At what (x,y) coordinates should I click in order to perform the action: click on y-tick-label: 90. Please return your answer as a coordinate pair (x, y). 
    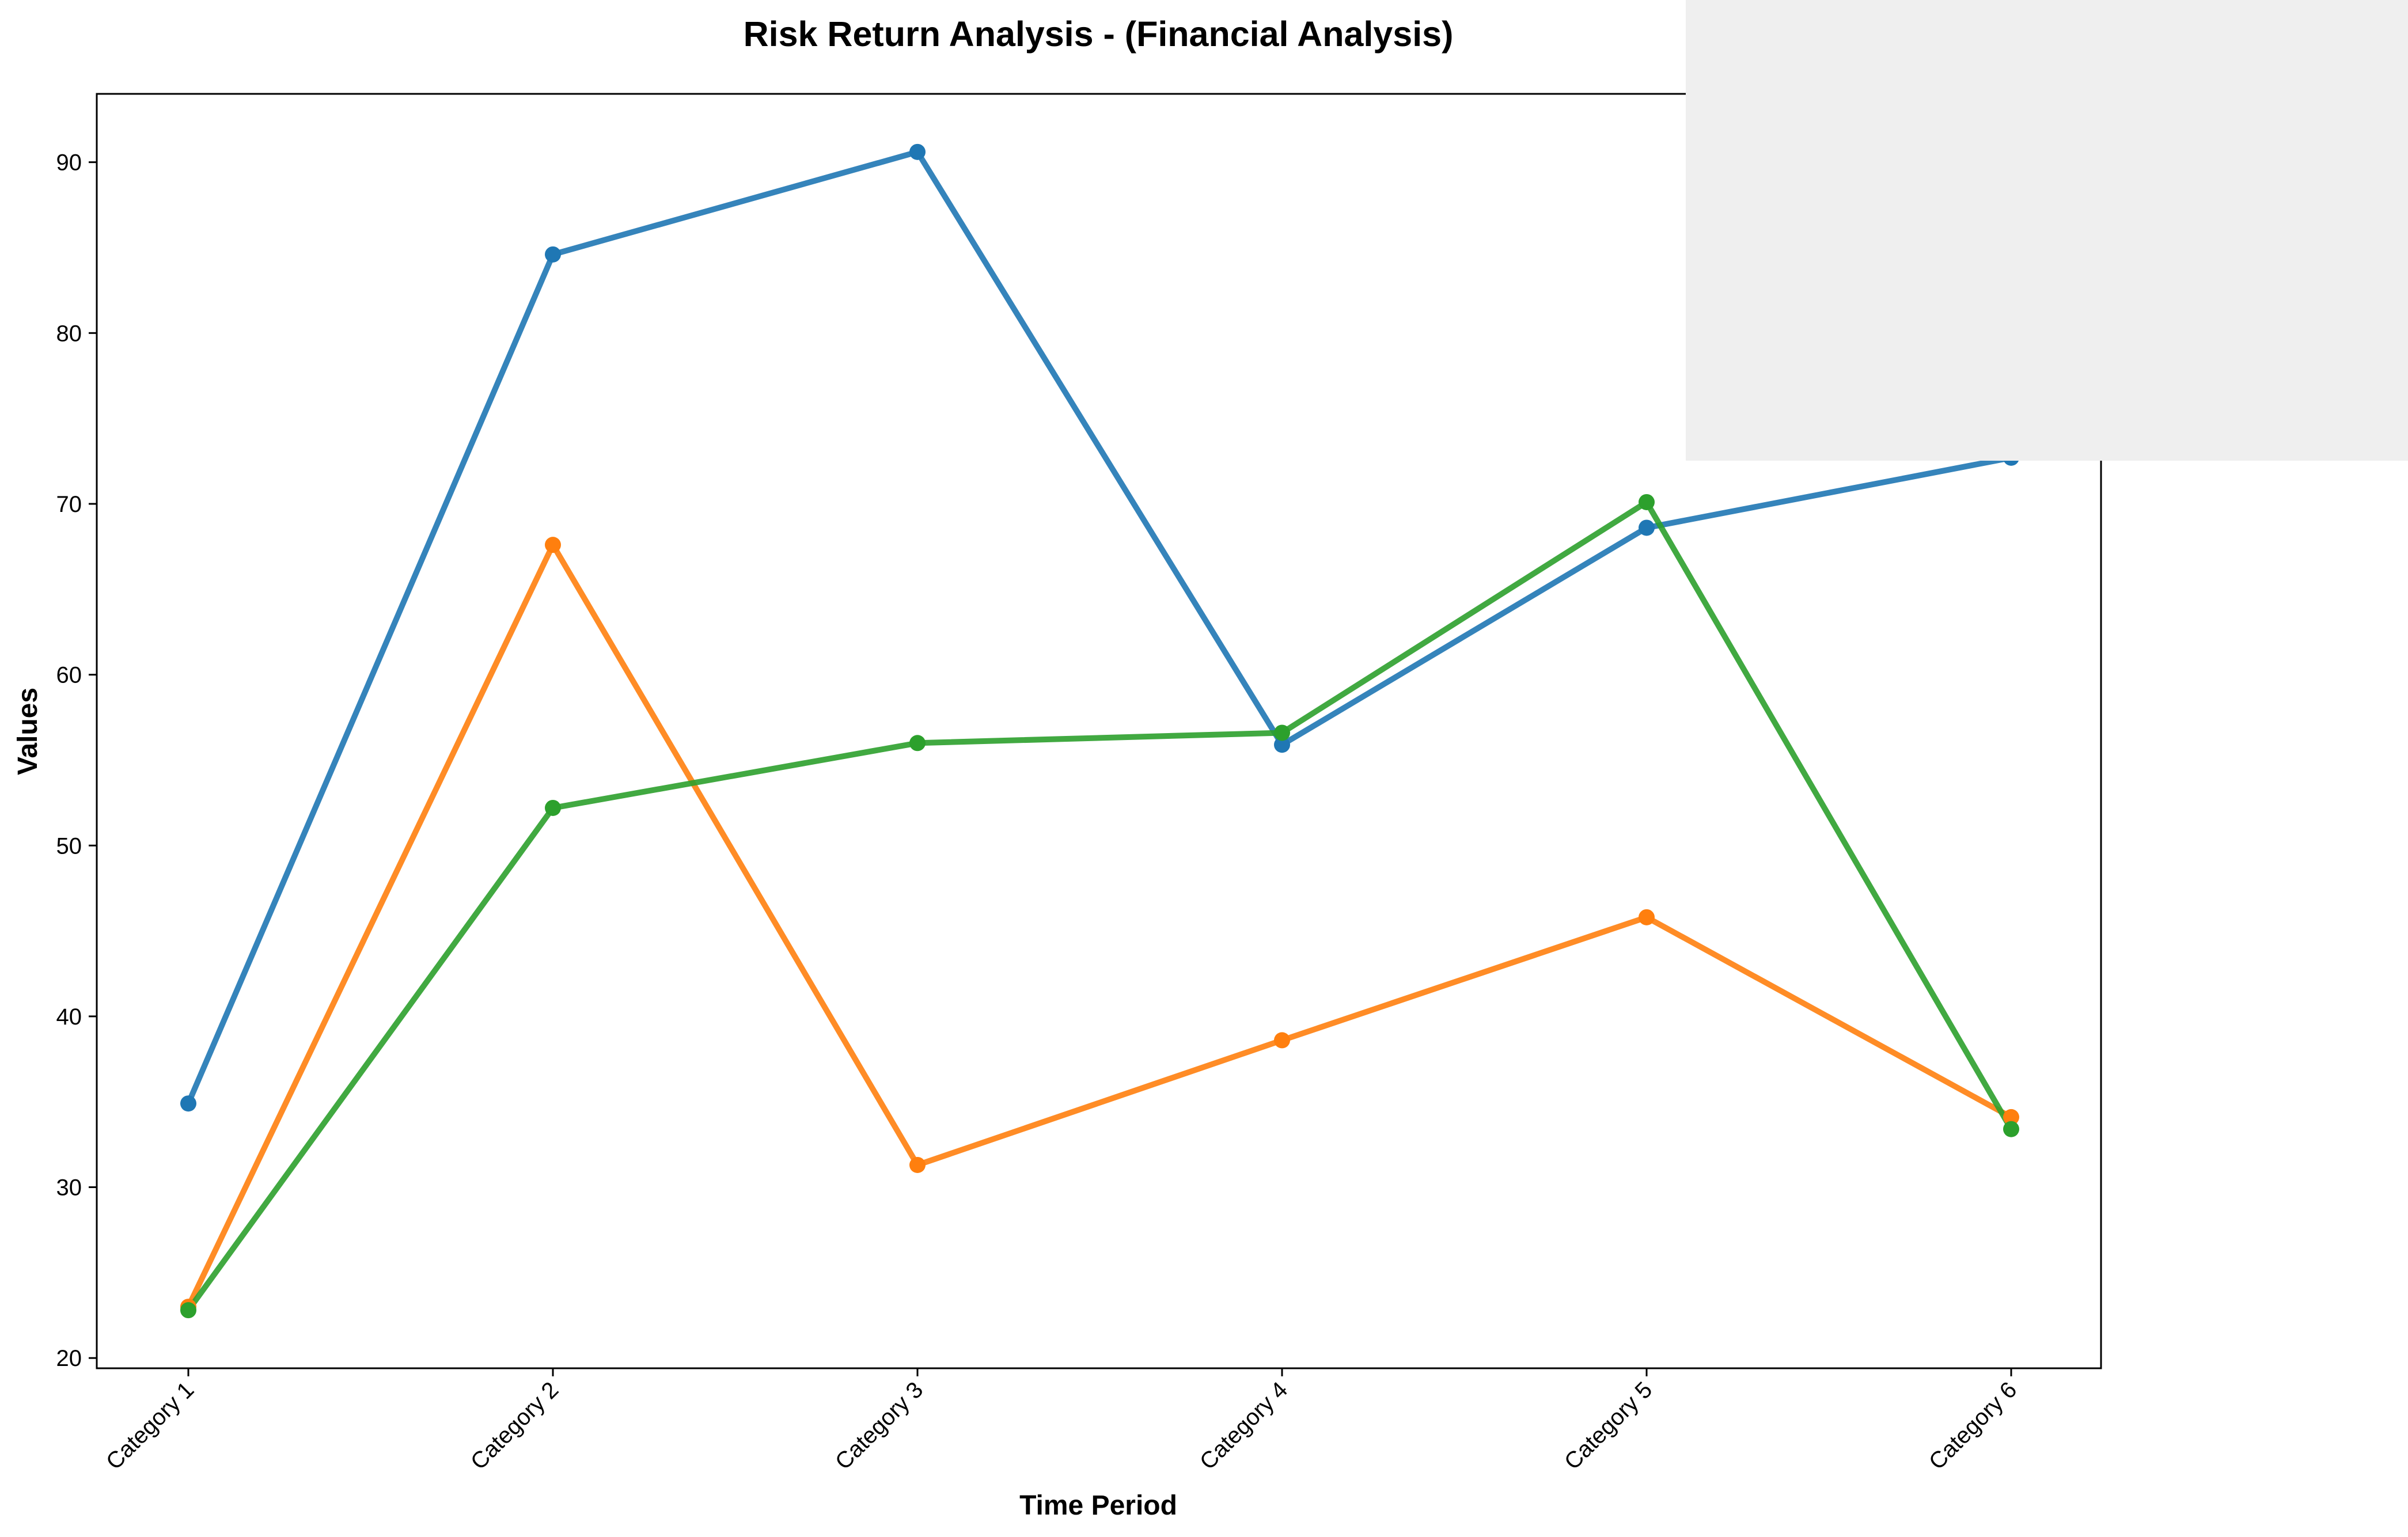
    Looking at the image, I should click on (69, 163).